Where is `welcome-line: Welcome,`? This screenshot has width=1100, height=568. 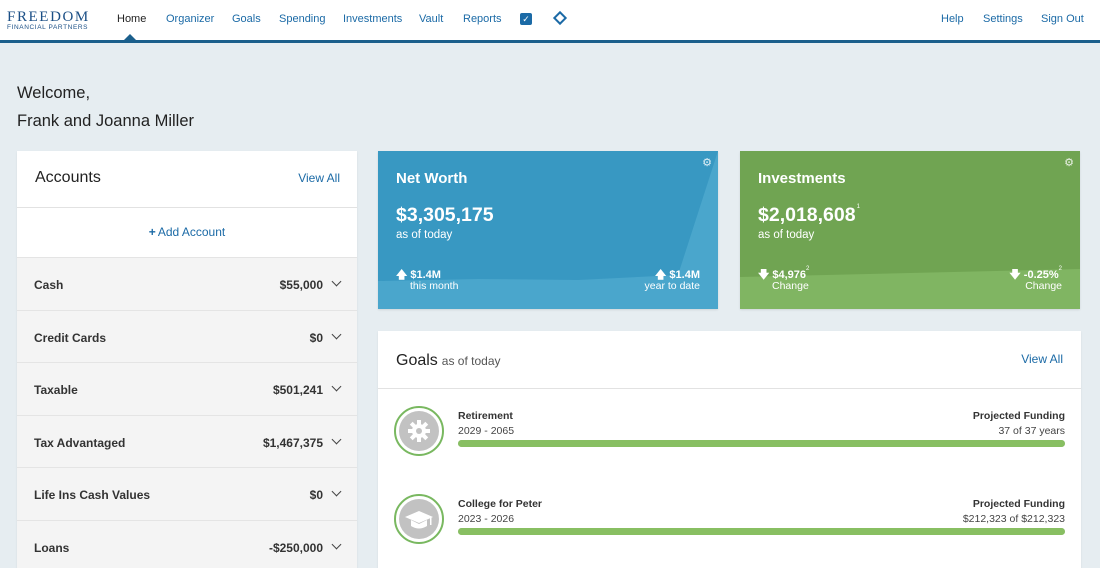 welcome-line: Welcome, is located at coordinates (54, 93).